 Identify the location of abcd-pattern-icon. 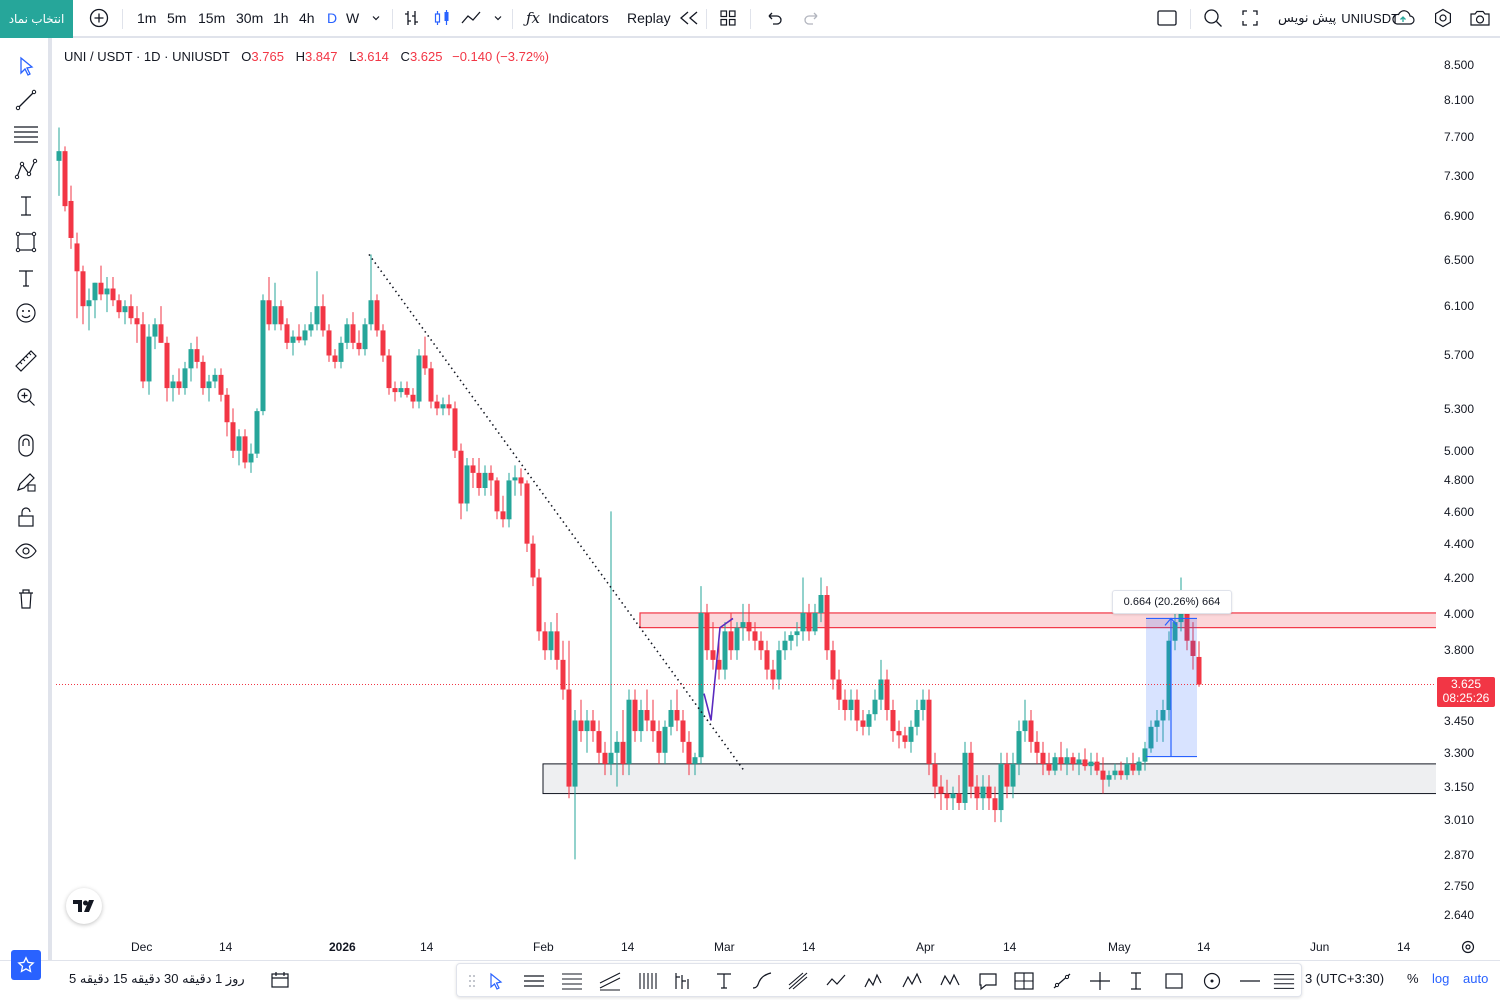
(912, 981).